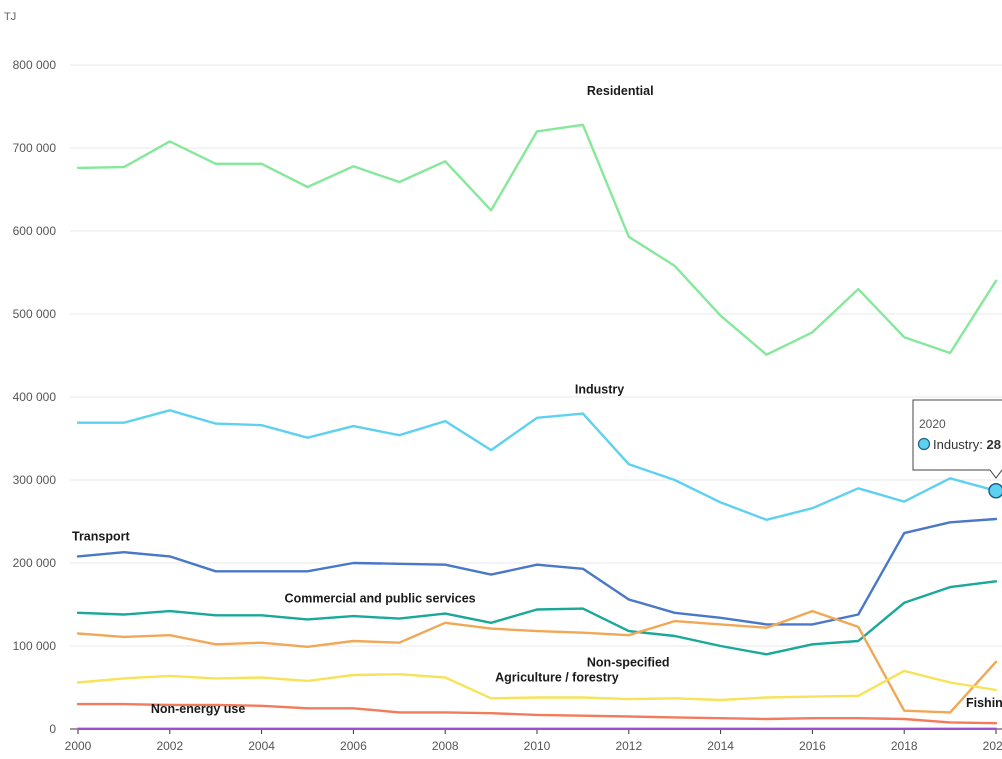 The width and height of the screenshot is (1002, 759). Describe the element at coordinates (52, 729) in the screenshot. I see `y-tick-label: 0` at that location.